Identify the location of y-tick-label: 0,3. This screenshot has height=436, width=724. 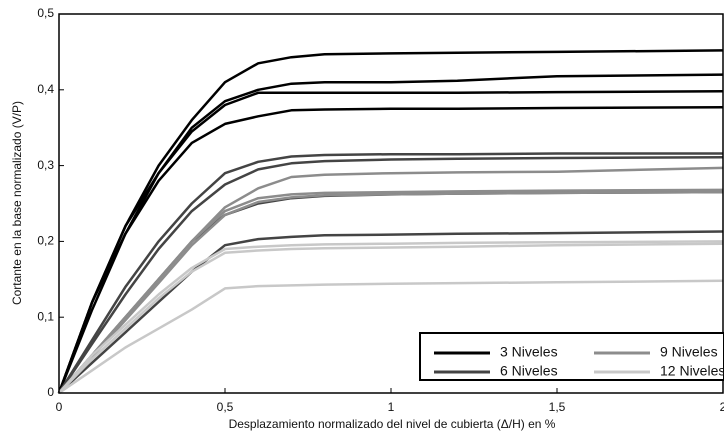
(45, 165).